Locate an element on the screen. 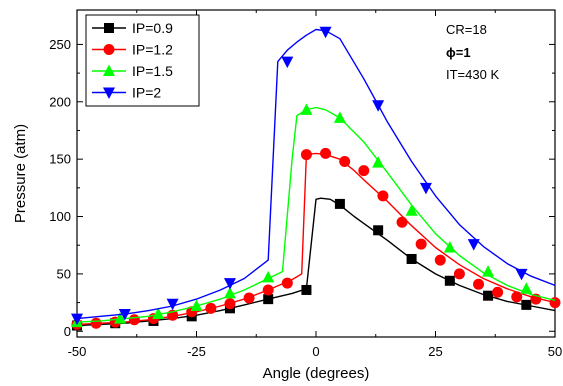  x-tick-label: -50 is located at coordinates (77, 351).